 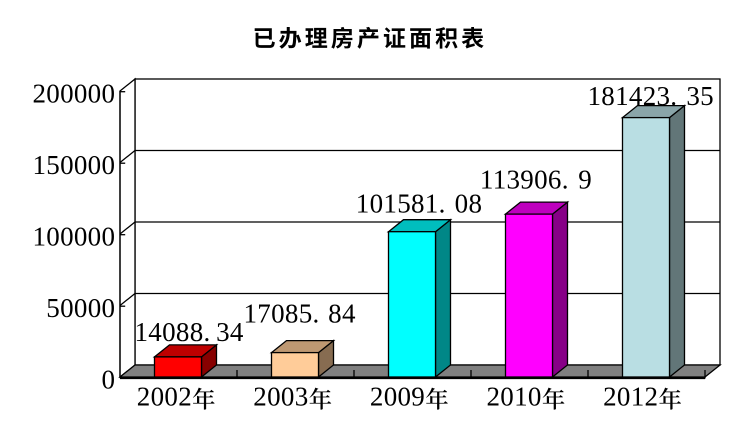 What do you see at coordinates (300, 314) in the screenshot?
I see `svg-text:17085.84: 17085. 84` at bounding box center [300, 314].